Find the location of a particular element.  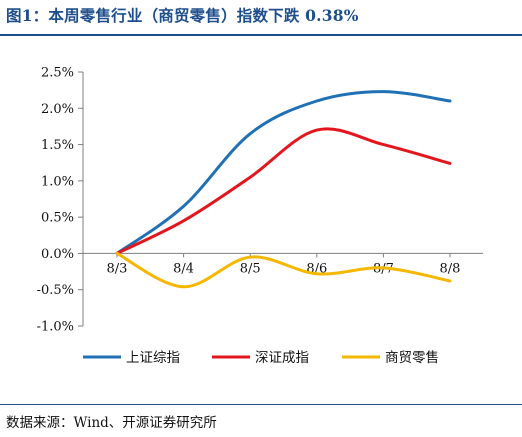

y-tick-label: 2.5% is located at coordinates (57, 73).